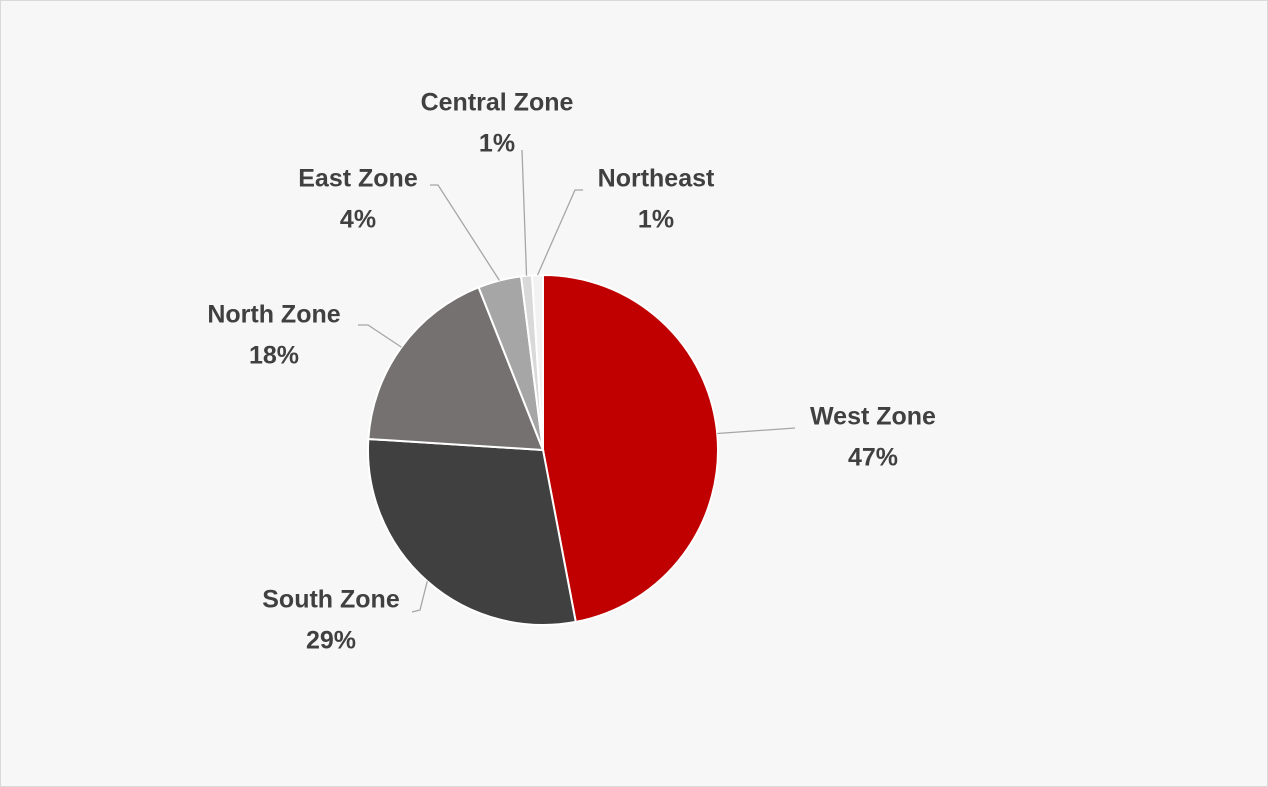 The image size is (1268, 787). I want to click on slice-label: Northeast, so click(656, 179).